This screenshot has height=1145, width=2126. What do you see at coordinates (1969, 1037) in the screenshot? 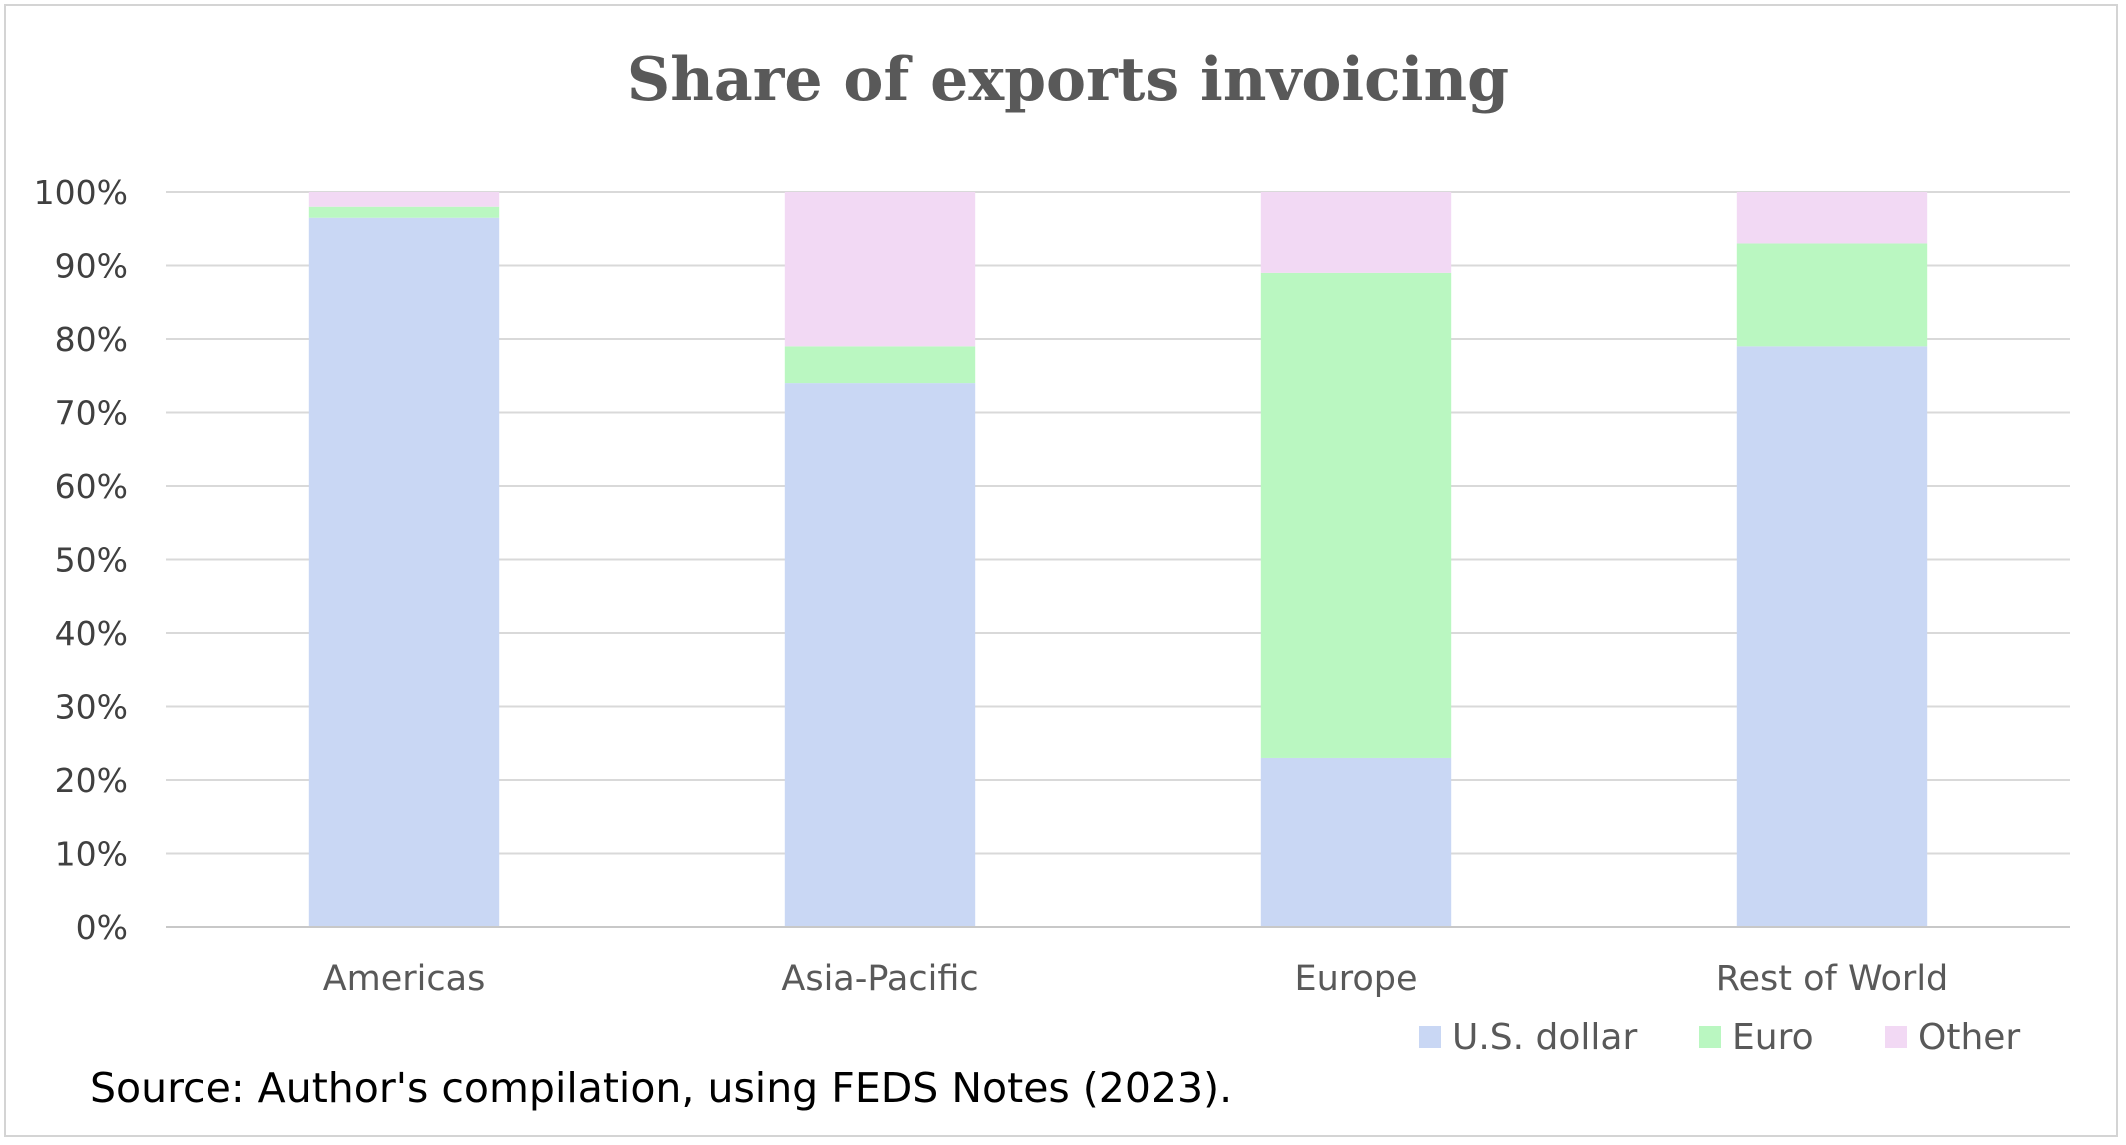
I see `legend-label: Other` at bounding box center [1969, 1037].